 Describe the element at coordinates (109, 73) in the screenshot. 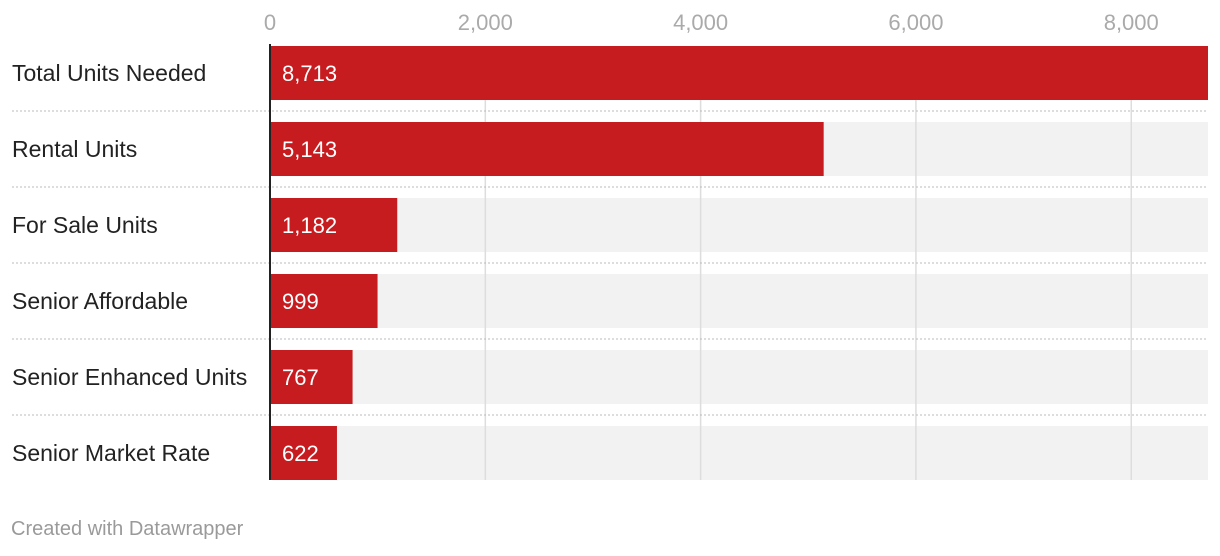

I see `category-label: Total Units Needed` at that location.